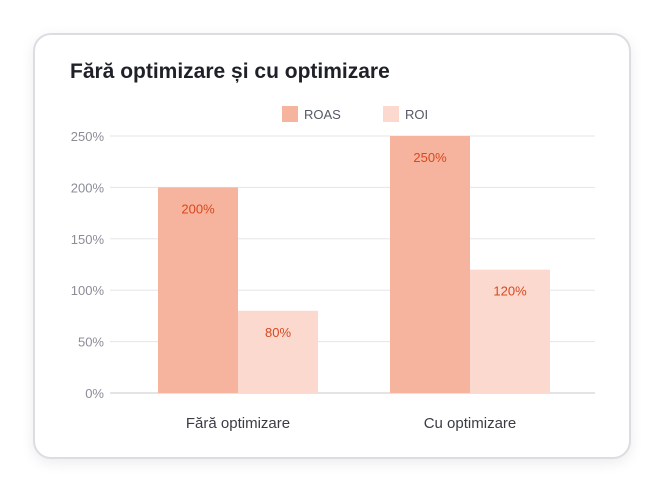  What do you see at coordinates (88, 187) in the screenshot?
I see `y-tick-label: 200%` at bounding box center [88, 187].